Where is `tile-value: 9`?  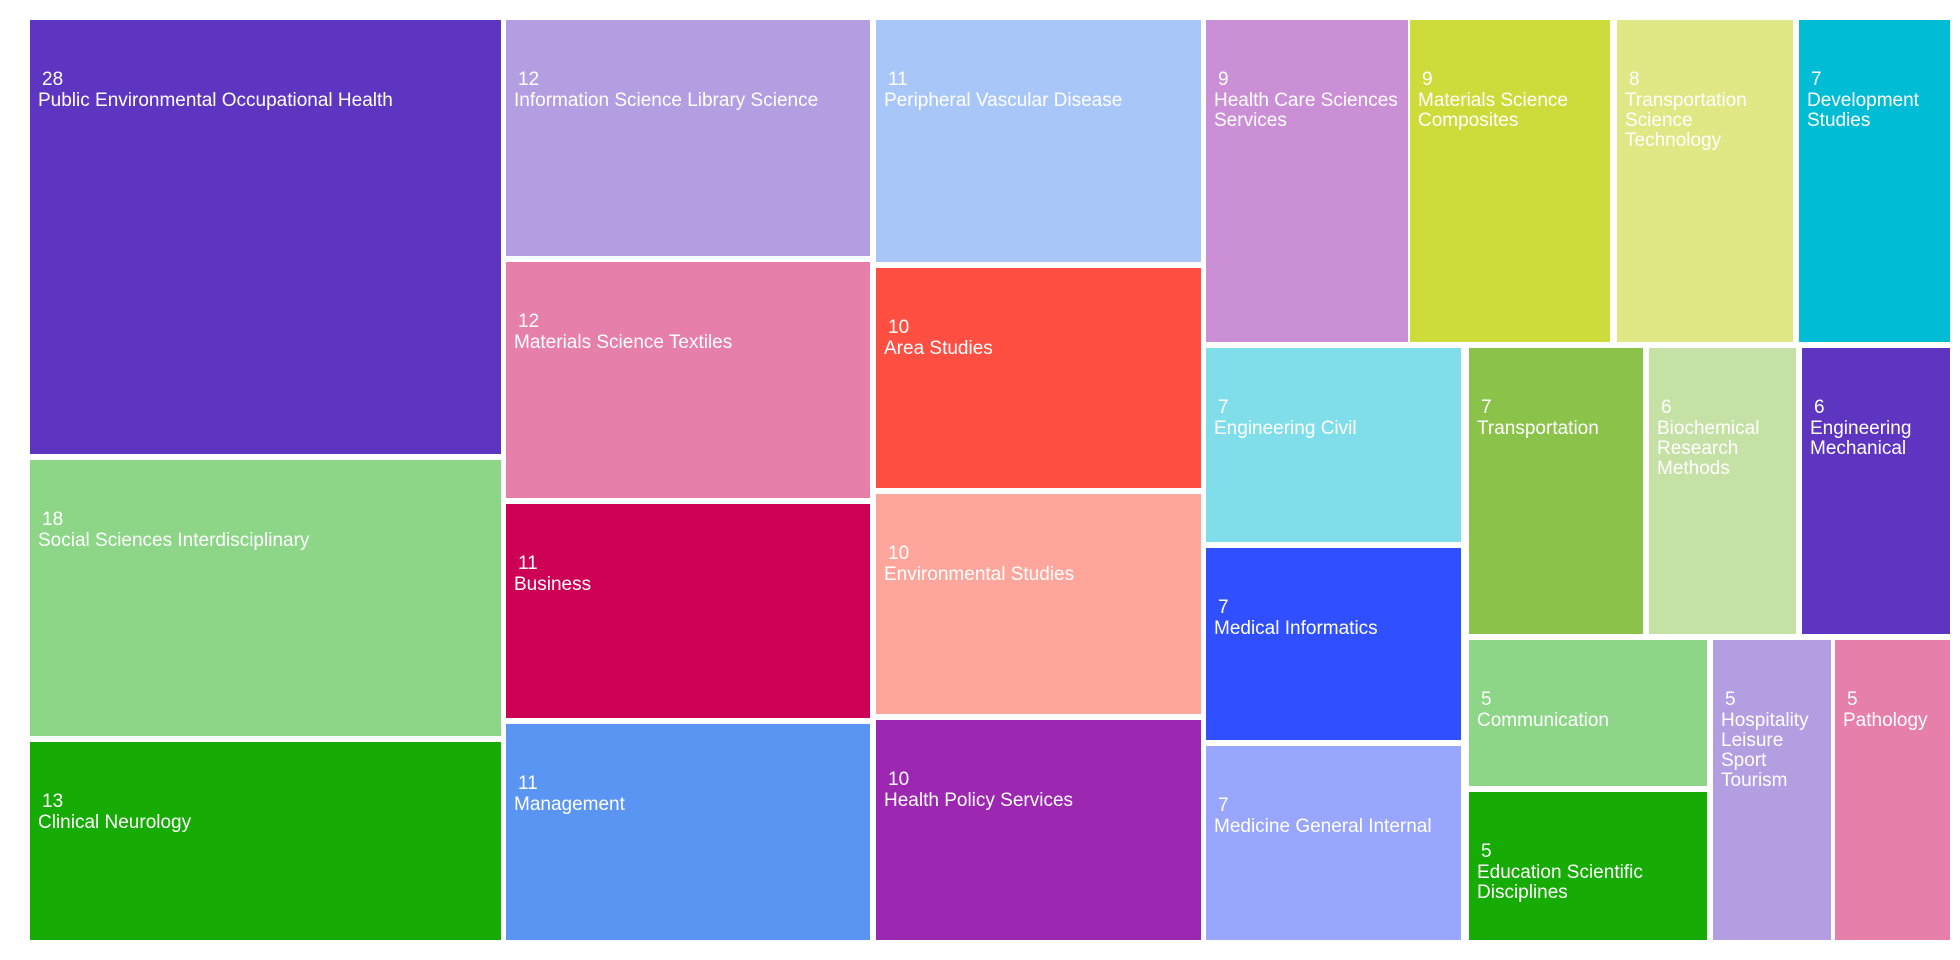 tile-value: 9 is located at coordinates (1427, 79).